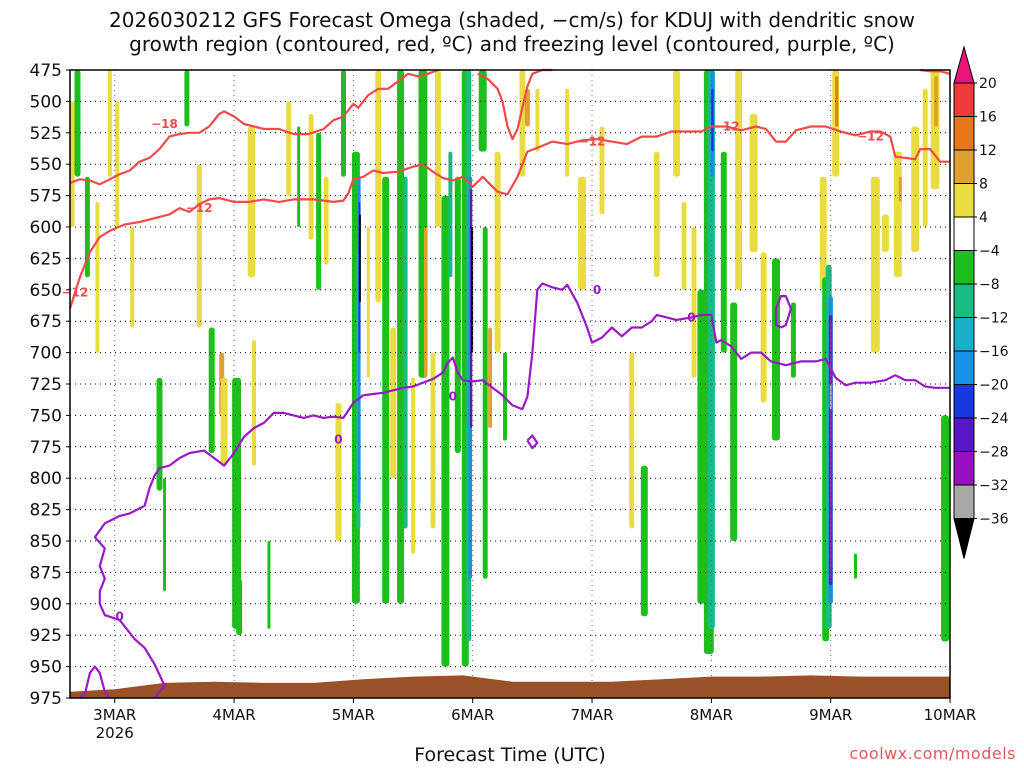 Image resolution: width=1024 pixels, height=768 pixels. What do you see at coordinates (46, 322) in the screenshot?
I see `y-tick-label-675: 675` at bounding box center [46, 322].